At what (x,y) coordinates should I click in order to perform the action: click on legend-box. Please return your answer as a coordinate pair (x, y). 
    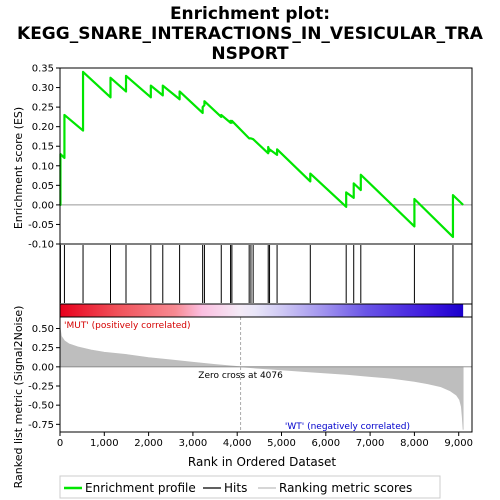
    Looking at the image, I should click on (250, 487).